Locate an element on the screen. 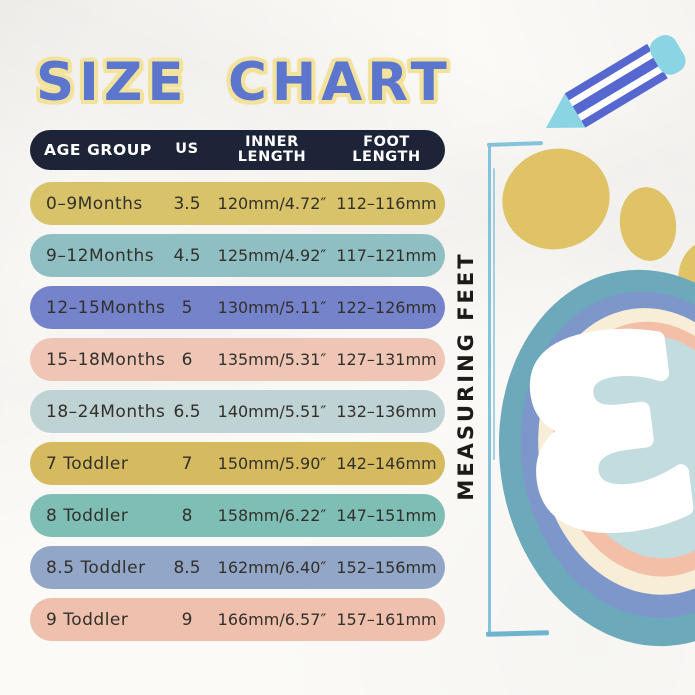 The image size is (695, 695). cell-foot-length: 112–116mm is located at coordinates (386, 203).